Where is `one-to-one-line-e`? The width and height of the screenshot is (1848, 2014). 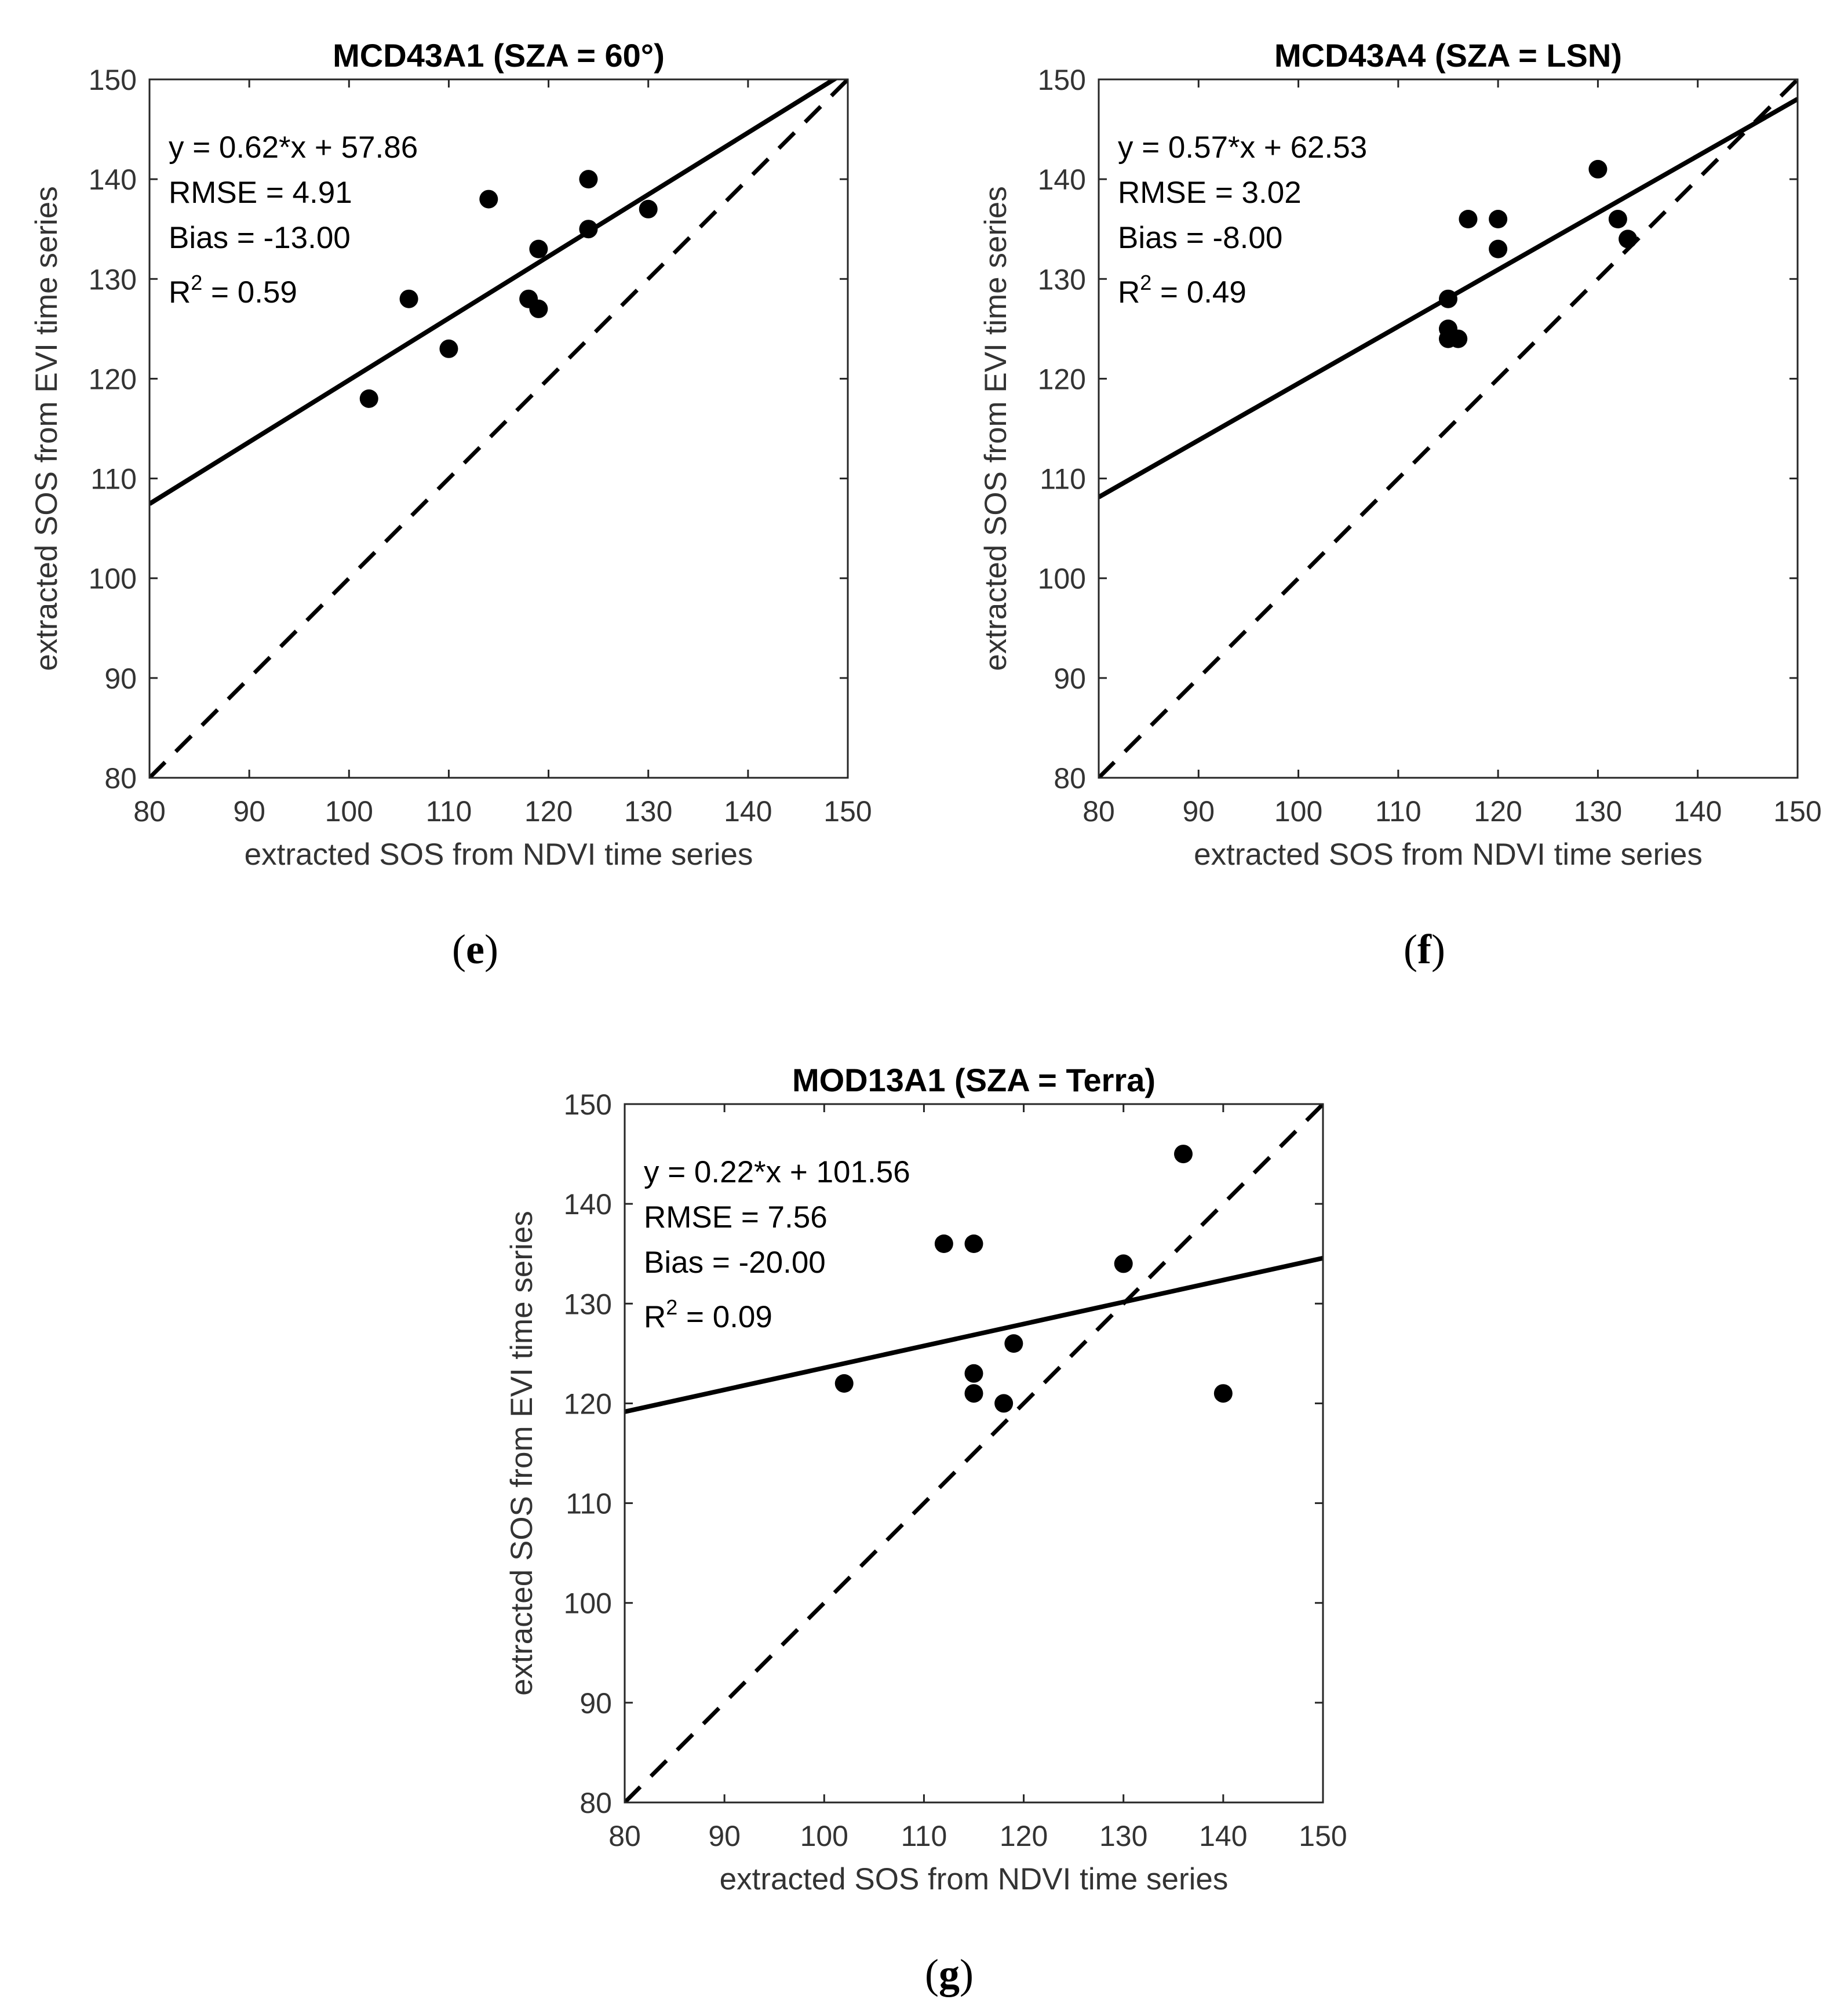 one-to-one-line-e is located at coordinates (499, 428).